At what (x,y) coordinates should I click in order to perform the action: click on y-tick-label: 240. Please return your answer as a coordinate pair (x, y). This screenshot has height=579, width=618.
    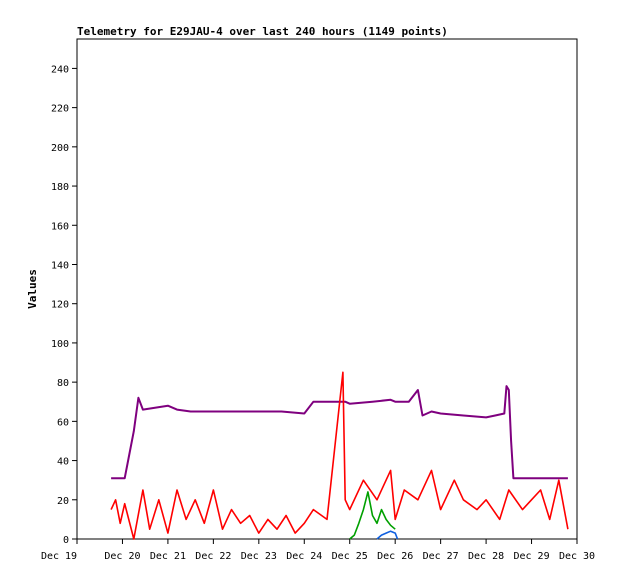
    Looking at the image, I should click on (60, 69).